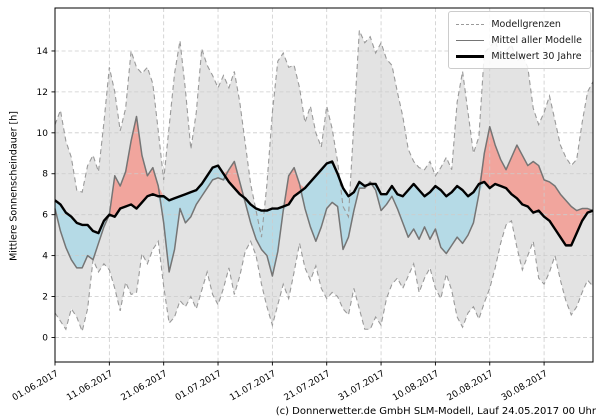 The width and height of the screenshot is (600, 420). I want to click on legend-item-label: Mittel aller Modelle, so click(536, 40).